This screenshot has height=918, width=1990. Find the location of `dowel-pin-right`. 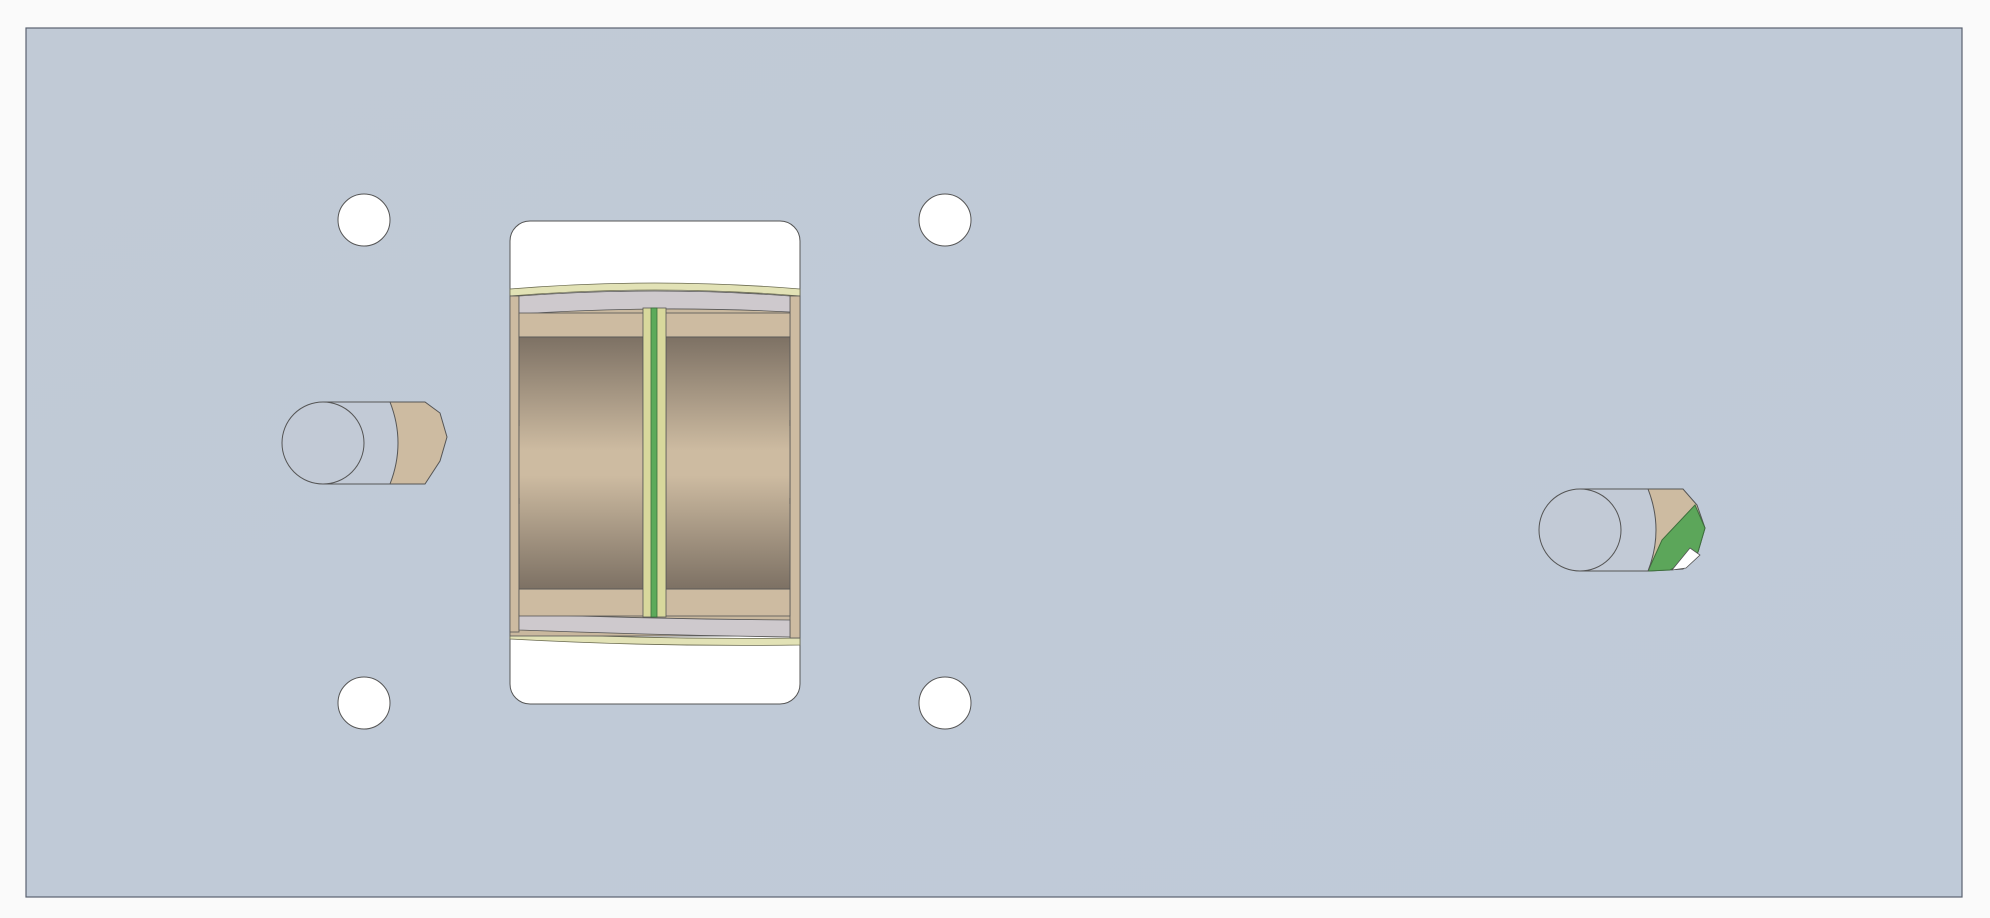

dowel-pin-right is located at coordinates (1622, 530).